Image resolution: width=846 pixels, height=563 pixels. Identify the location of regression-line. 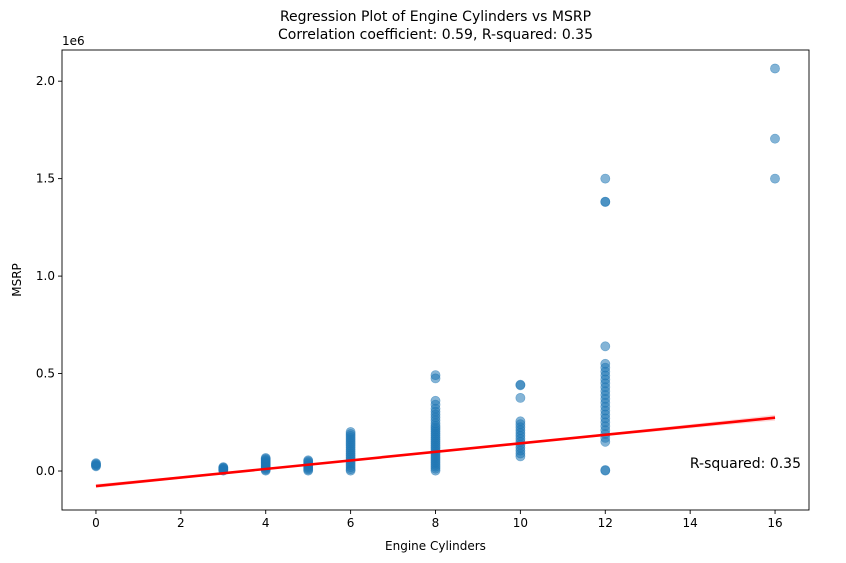
(435, 452).